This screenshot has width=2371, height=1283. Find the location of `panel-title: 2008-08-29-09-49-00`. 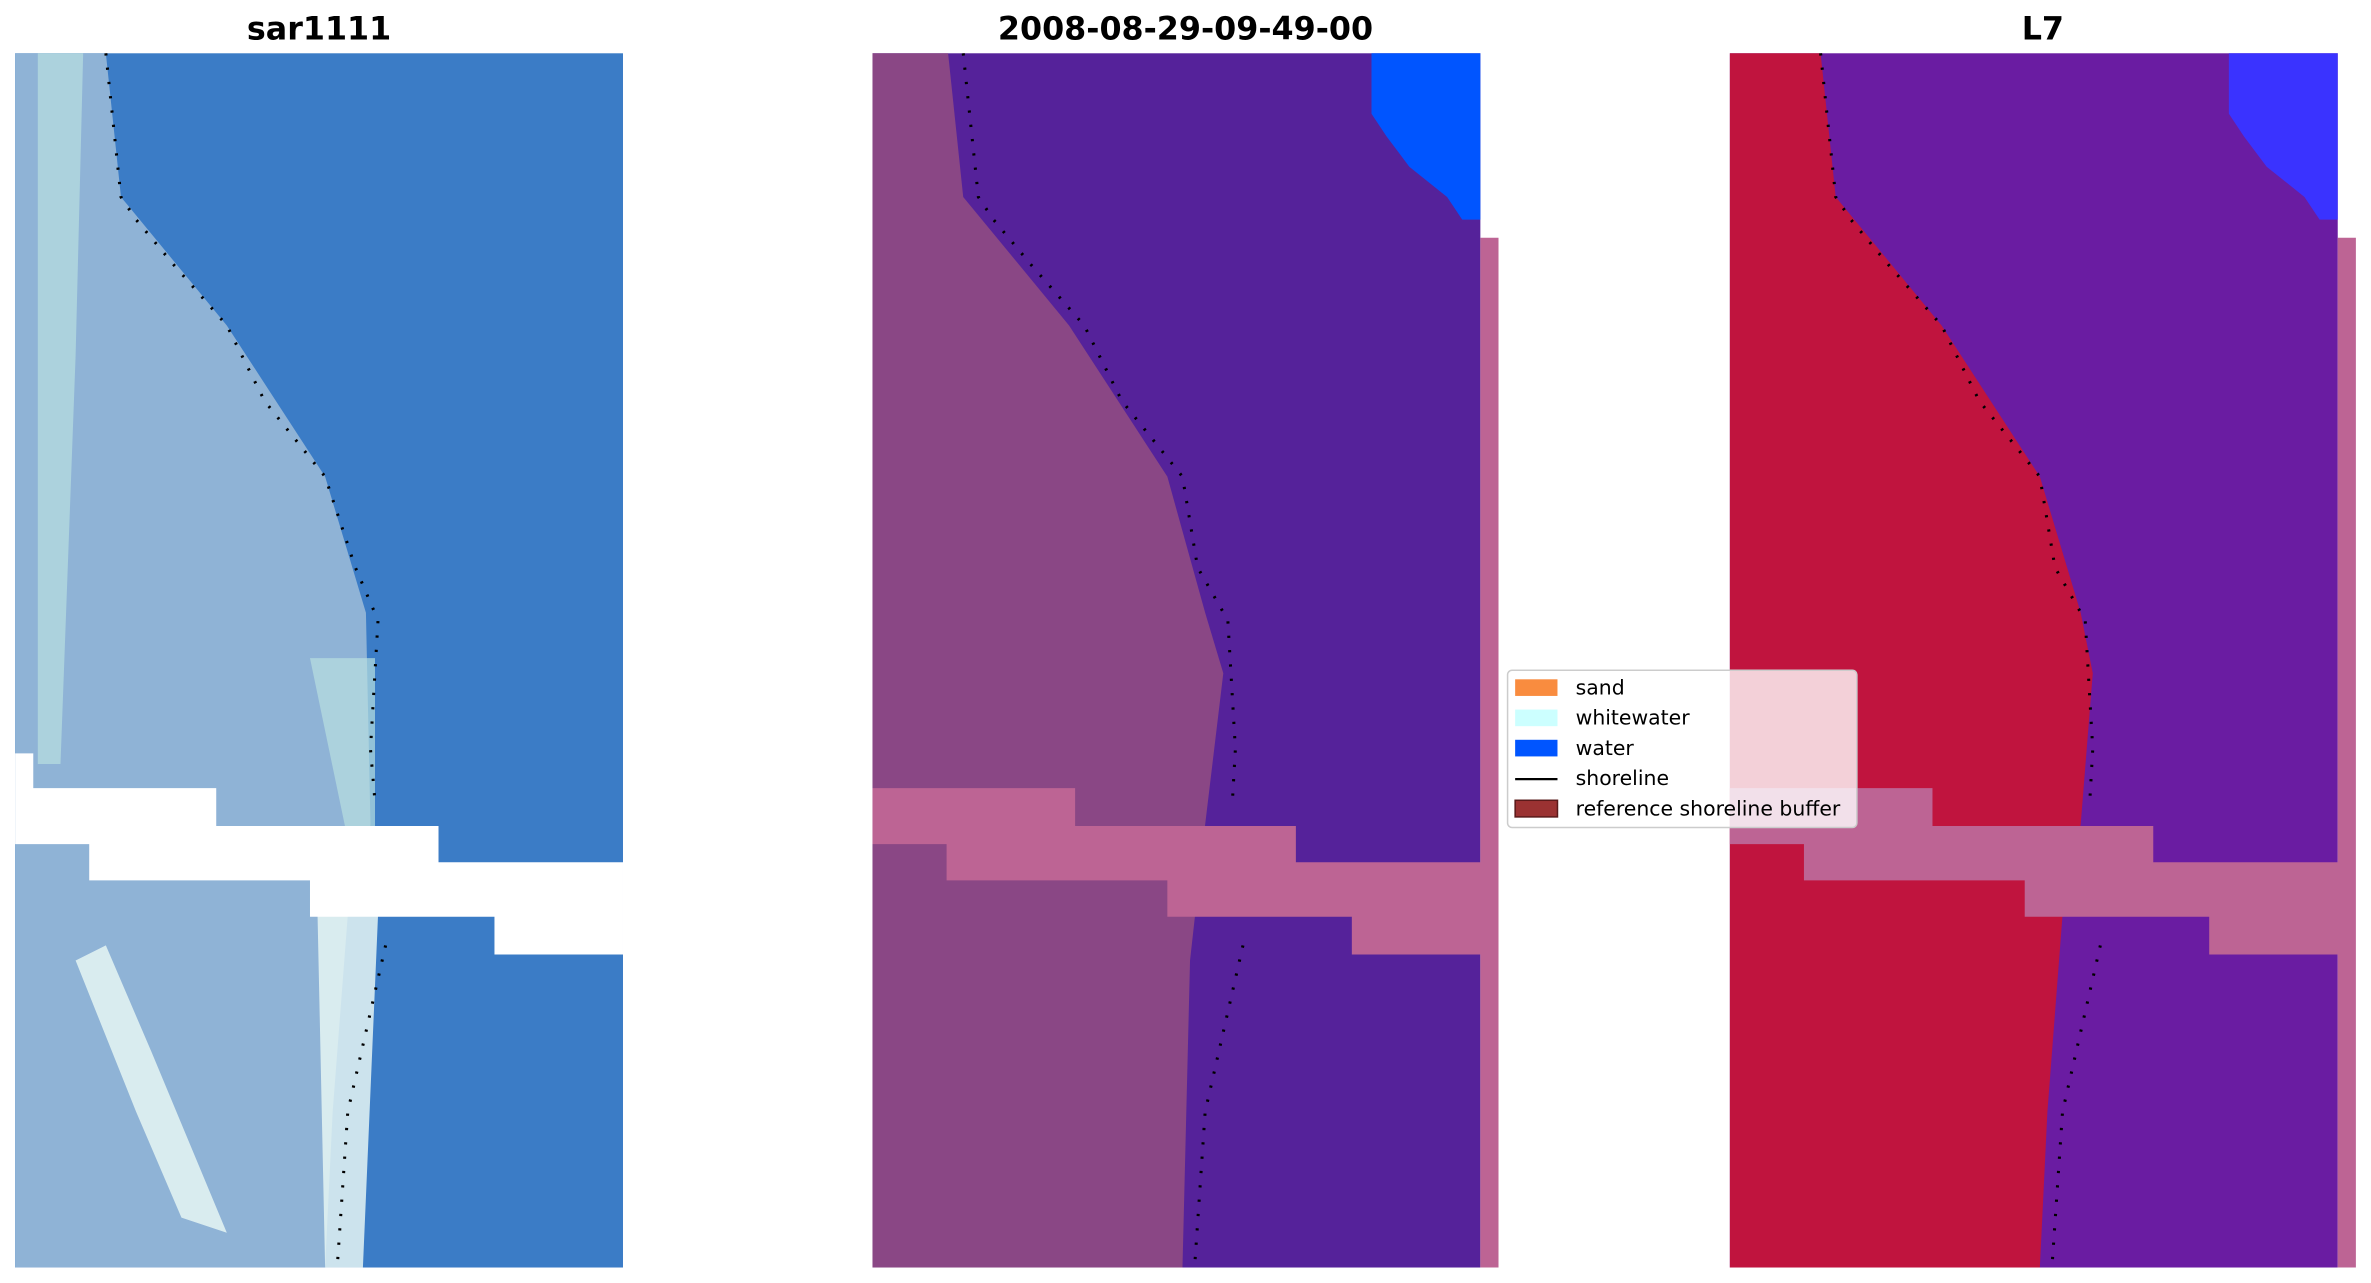

panel-title: 2008-08-29-09-49-00 is located at coordinates (1185, 30).